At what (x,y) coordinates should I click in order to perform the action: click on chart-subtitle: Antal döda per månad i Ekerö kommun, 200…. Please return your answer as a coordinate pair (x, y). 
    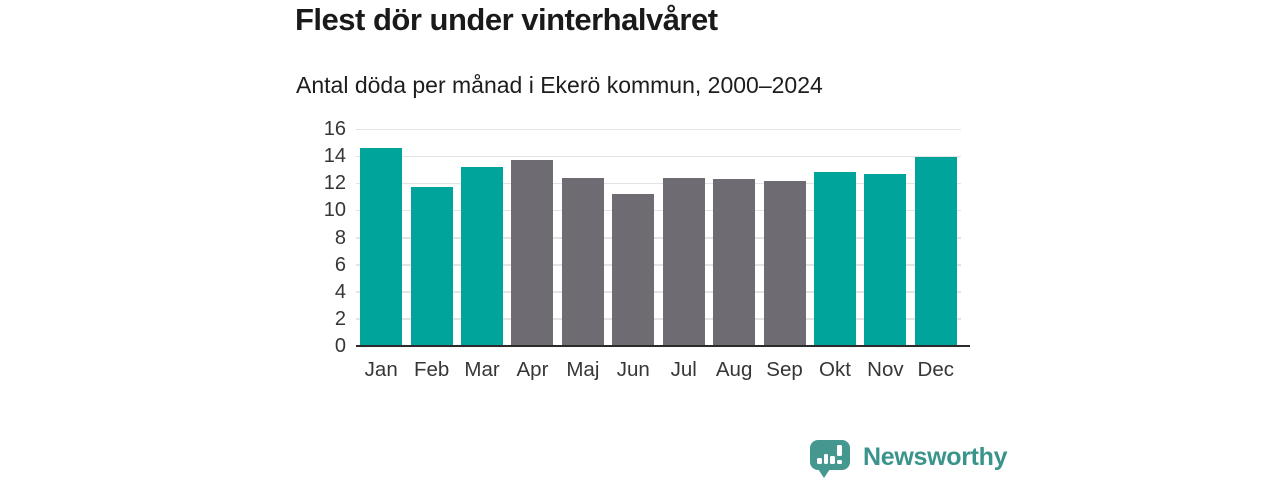
    Looking at the image, I should click on (559, 85).